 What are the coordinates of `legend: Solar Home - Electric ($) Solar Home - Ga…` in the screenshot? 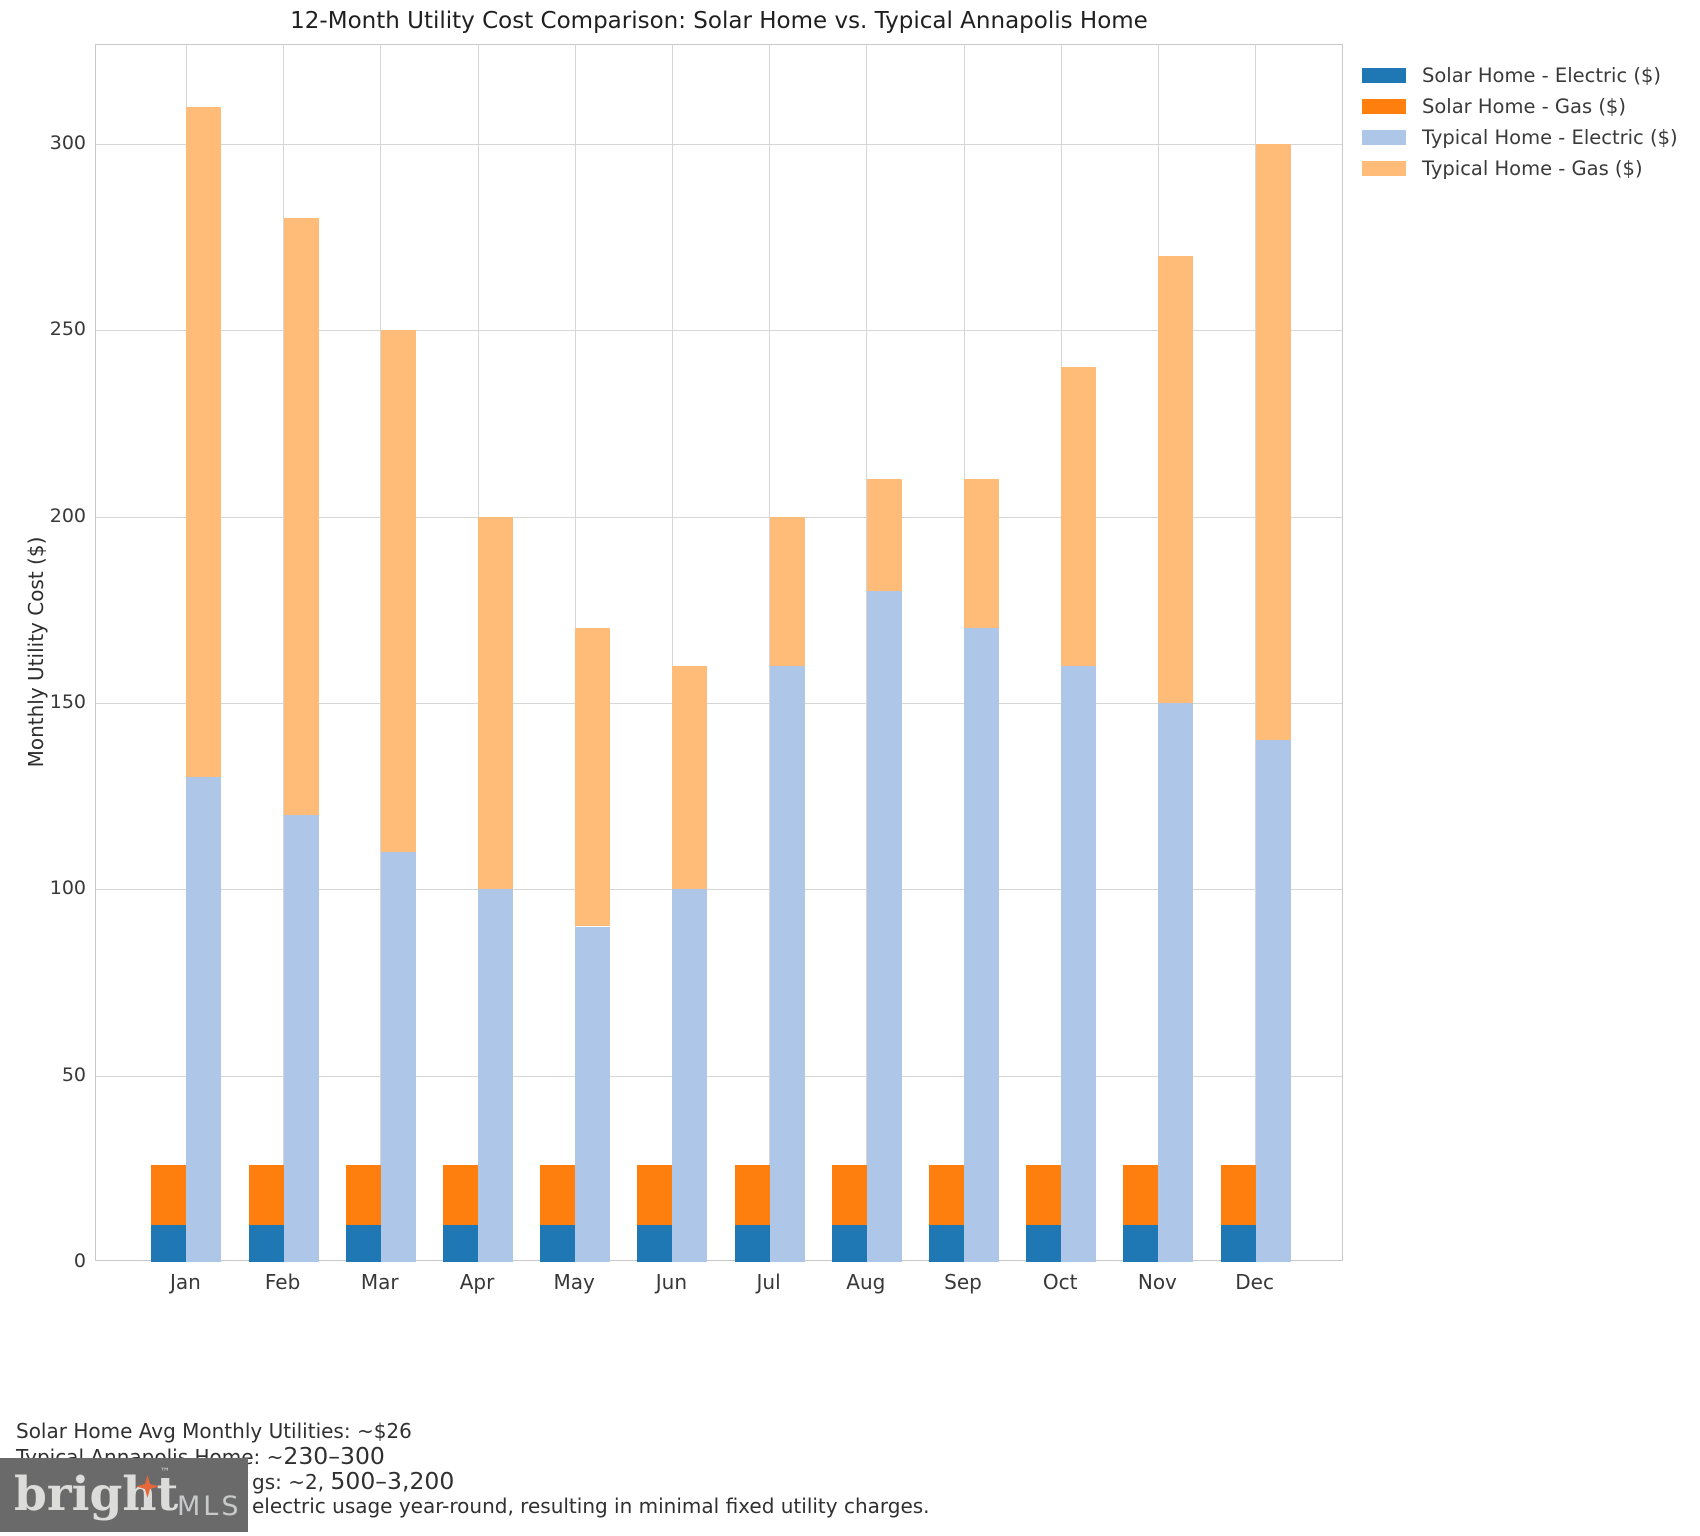 It's located at (1520, 128).